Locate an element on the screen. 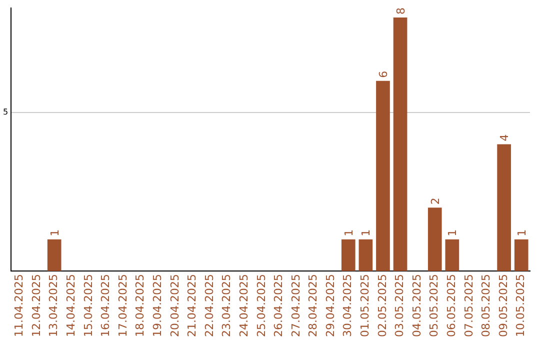  x-tick-label: 28.04.2025 is located at coordinates (313, 306).